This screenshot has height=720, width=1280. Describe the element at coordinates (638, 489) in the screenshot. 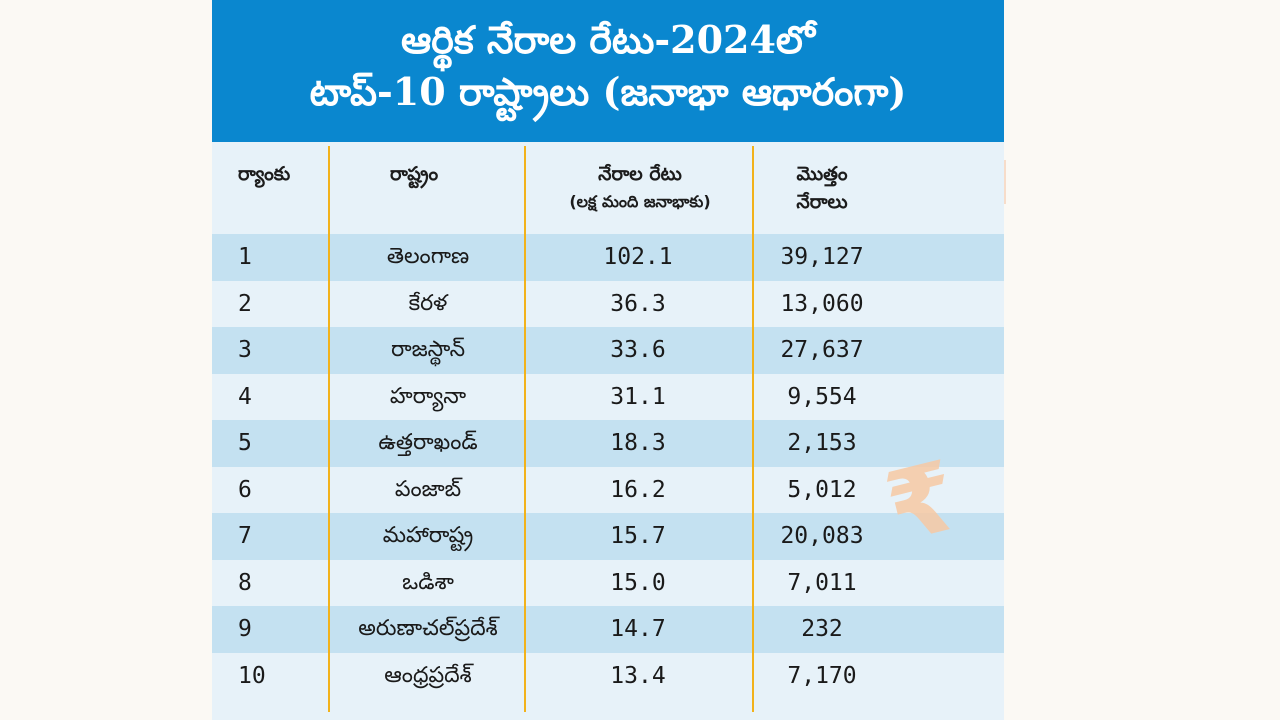

I see `rate-cell: 16.2` at that location.